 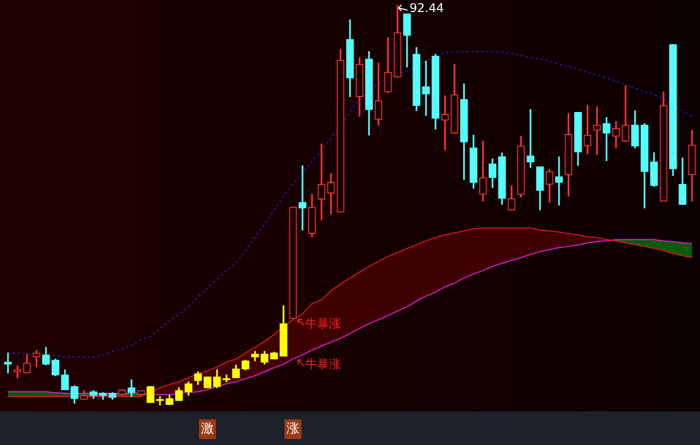 What do you see at coordinates (207, 429) in the screenshot?
I see `x-tick-label: 激` at bounding box center [207, 429].